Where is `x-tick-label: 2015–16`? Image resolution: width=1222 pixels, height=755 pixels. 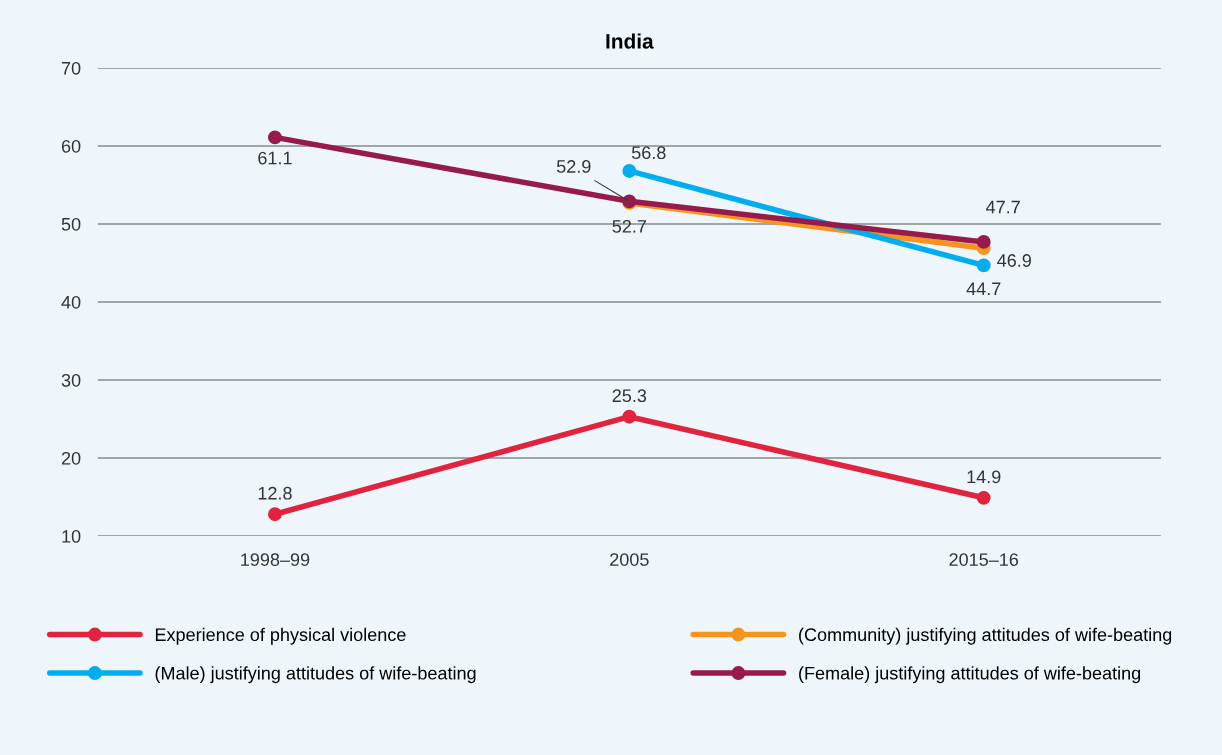
x-tick-label: 2015–16 is located at coordinates (984, 559).